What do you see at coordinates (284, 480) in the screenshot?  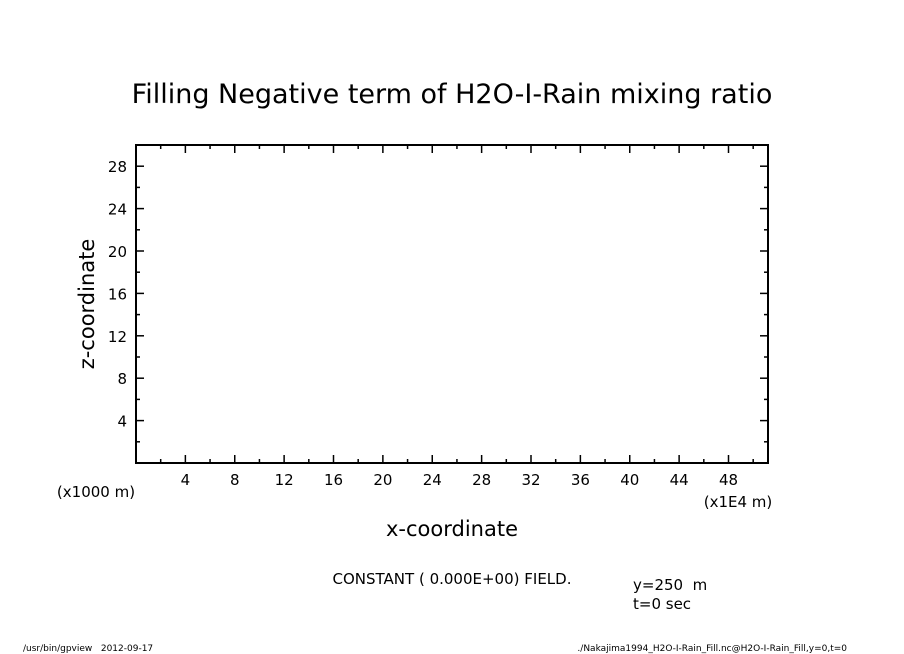 I see `x-tick-label: 12` at bounding box center [284, 480].